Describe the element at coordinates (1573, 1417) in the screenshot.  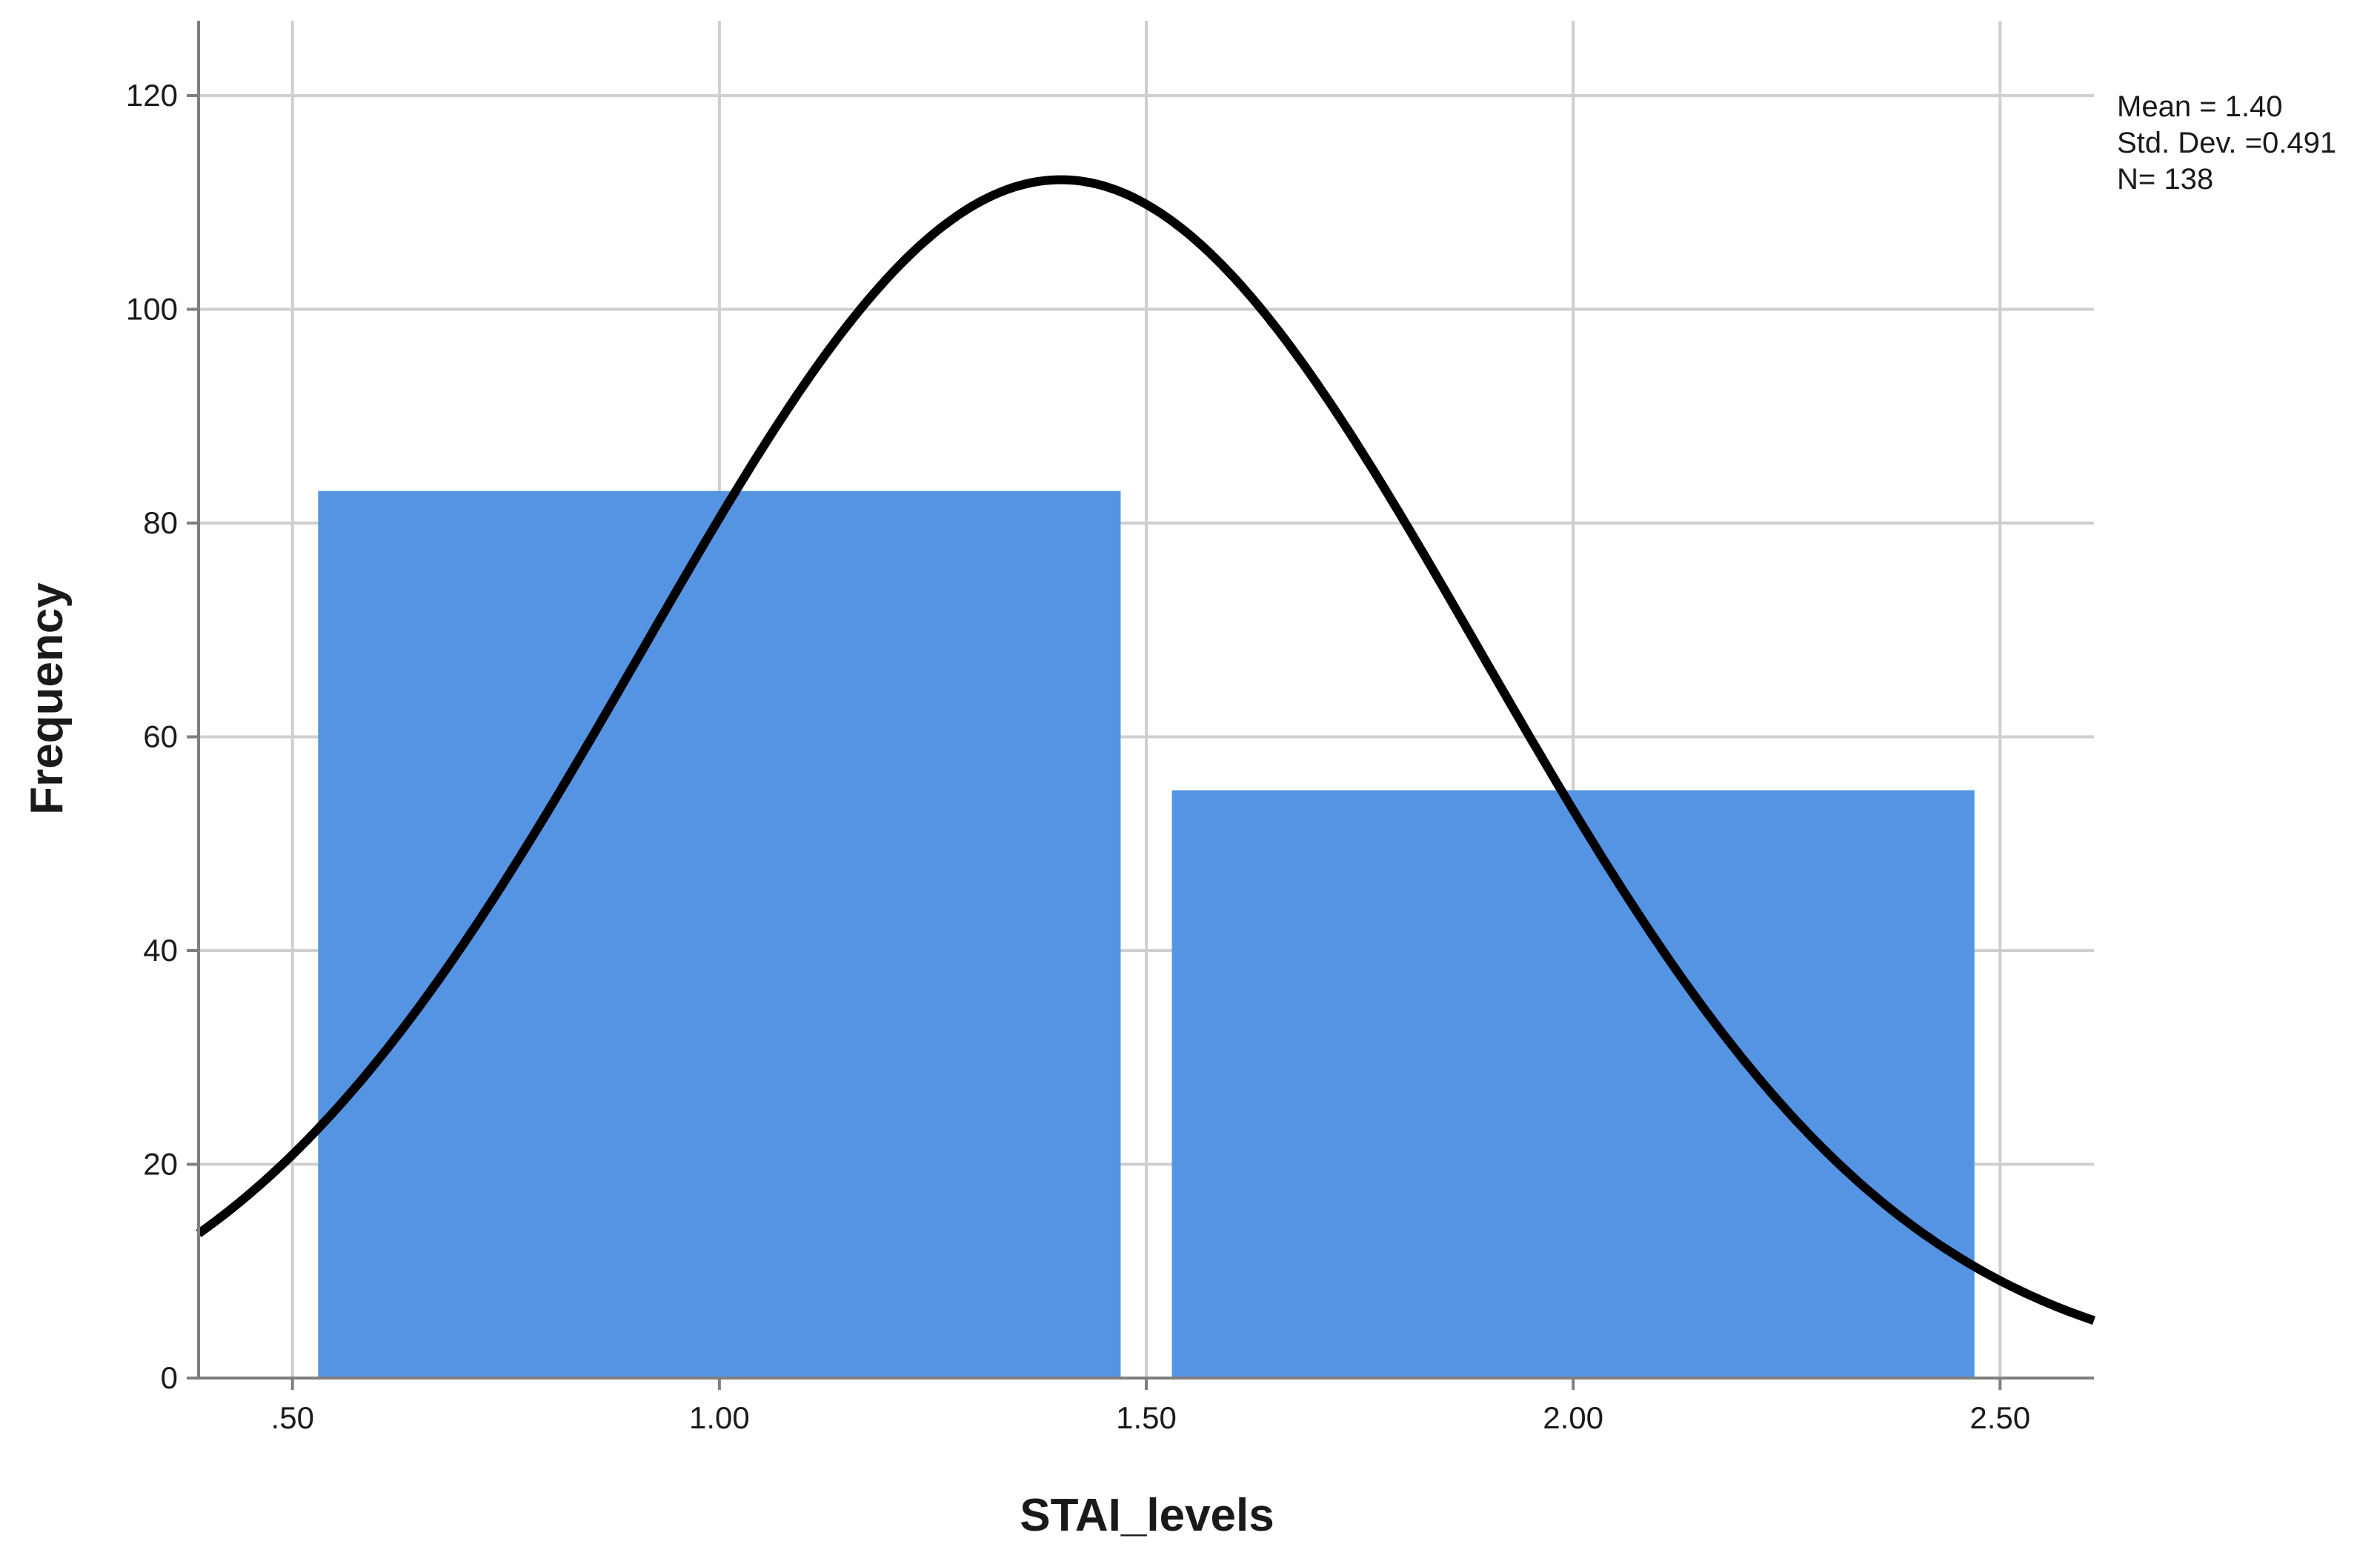
I see `x-tick-label: 2.00` at that location.